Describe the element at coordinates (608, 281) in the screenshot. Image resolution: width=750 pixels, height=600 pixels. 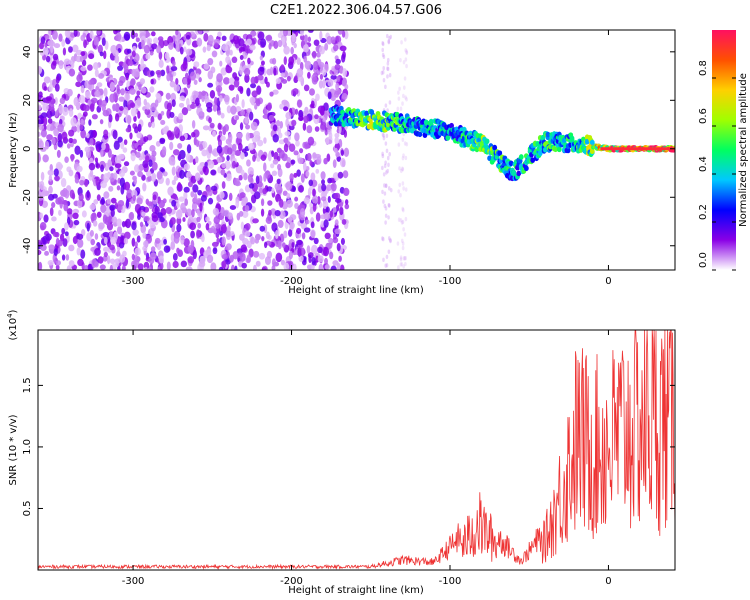
I see `spectrogram-x-tick-label: 0` at that location.